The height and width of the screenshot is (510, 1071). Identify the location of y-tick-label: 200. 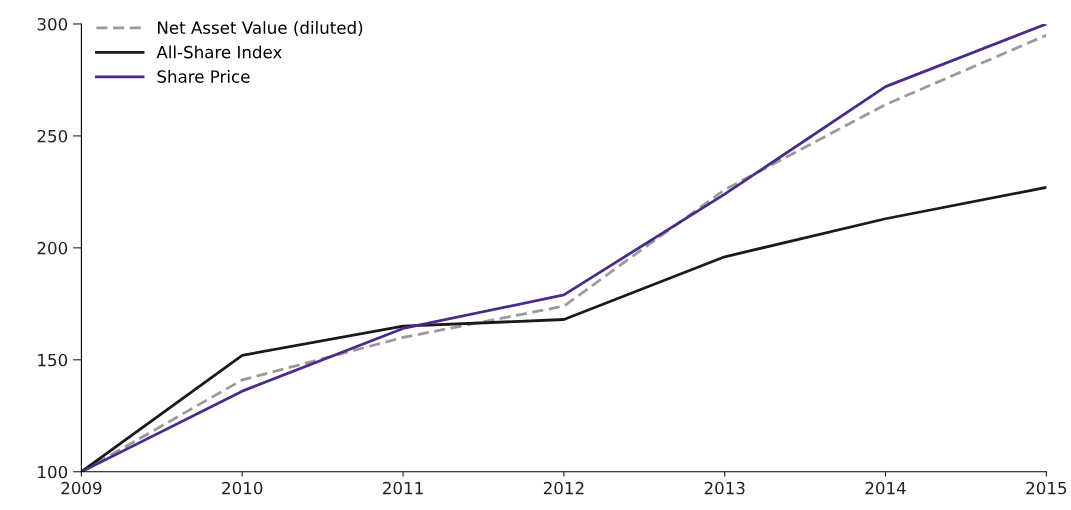
(52, 248).